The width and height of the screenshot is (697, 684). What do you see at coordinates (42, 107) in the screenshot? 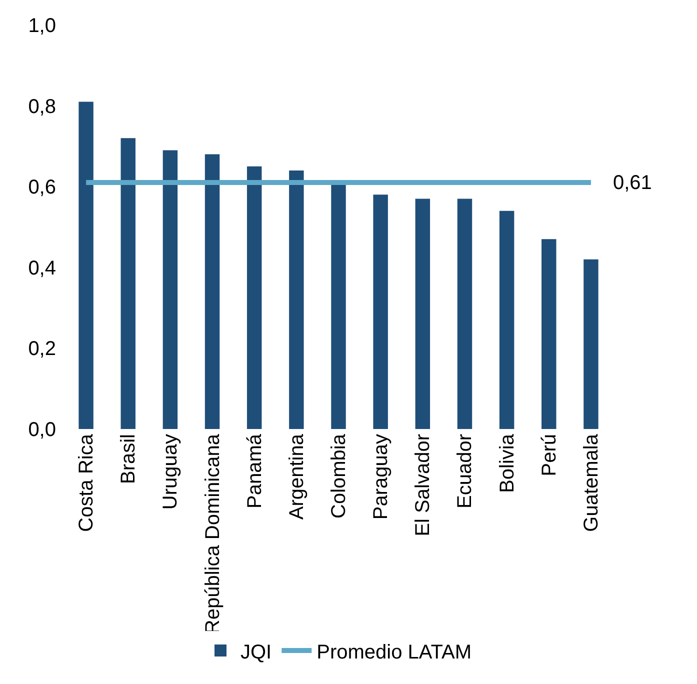
I see `y-tick-label: 0,8` at bounding box center [42, 107].